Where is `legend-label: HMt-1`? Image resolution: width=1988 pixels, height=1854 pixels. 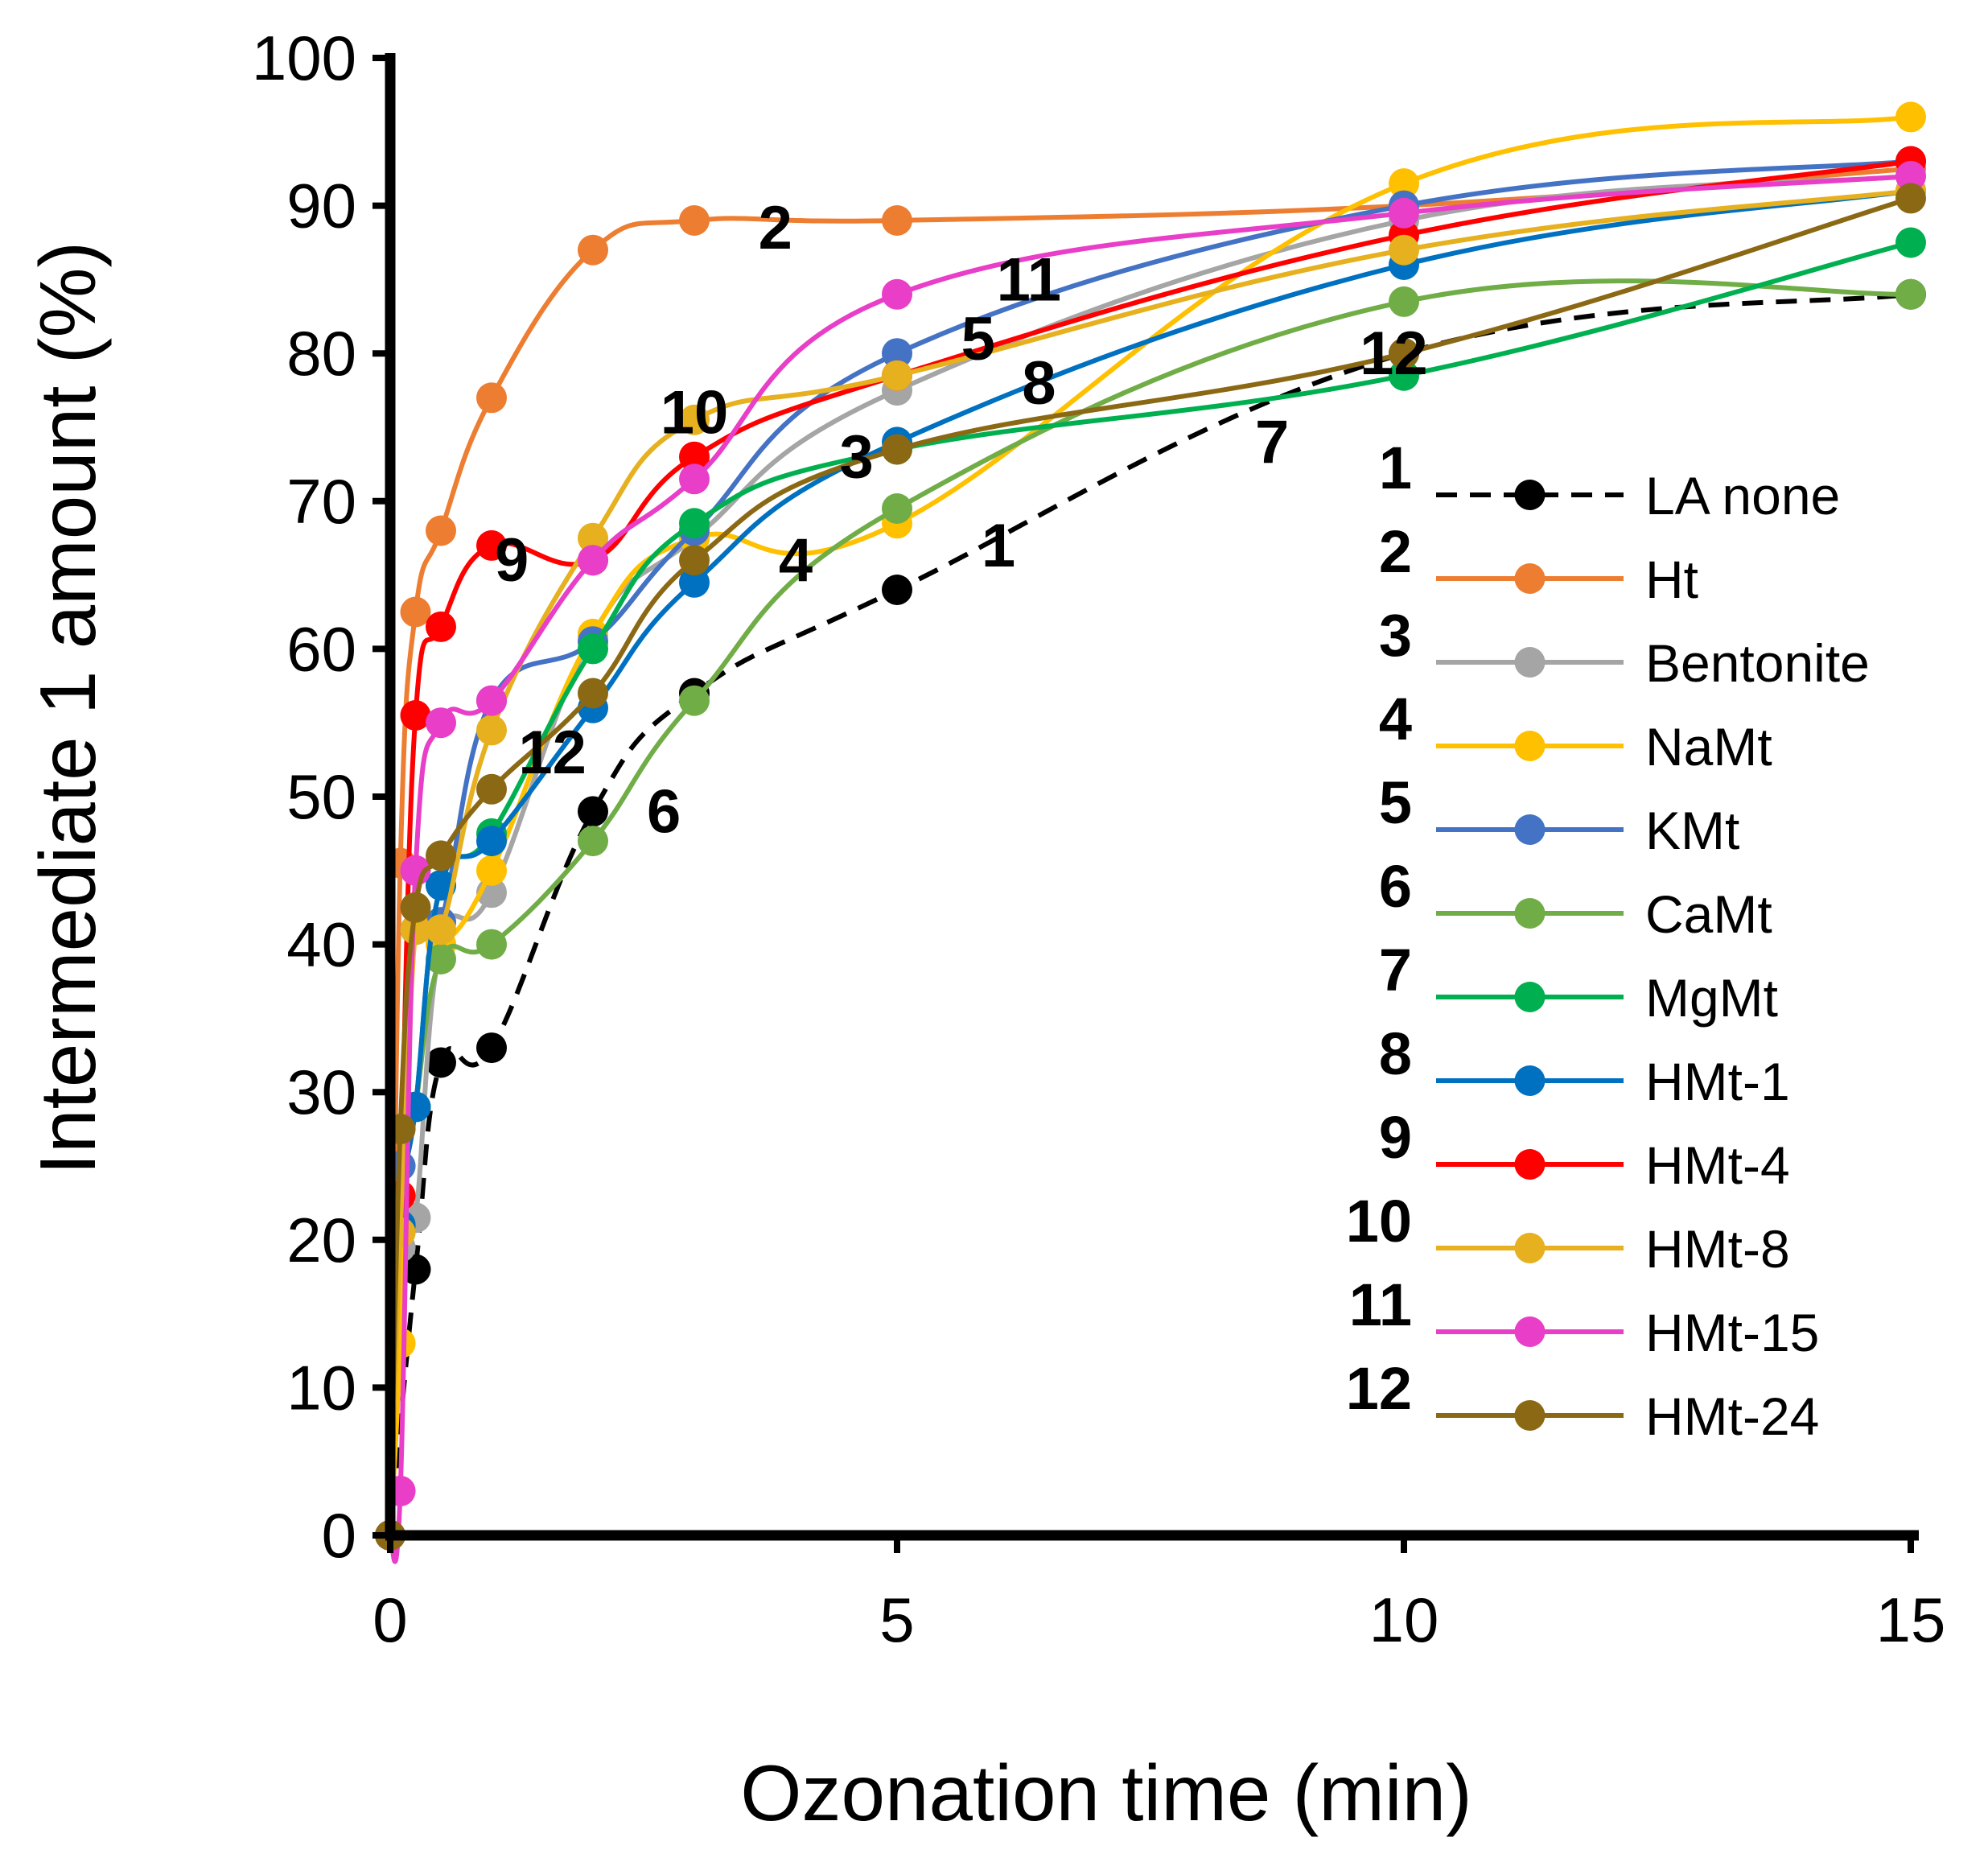
legend-label: HMt-1 is located at coordinates (1717, 1081).